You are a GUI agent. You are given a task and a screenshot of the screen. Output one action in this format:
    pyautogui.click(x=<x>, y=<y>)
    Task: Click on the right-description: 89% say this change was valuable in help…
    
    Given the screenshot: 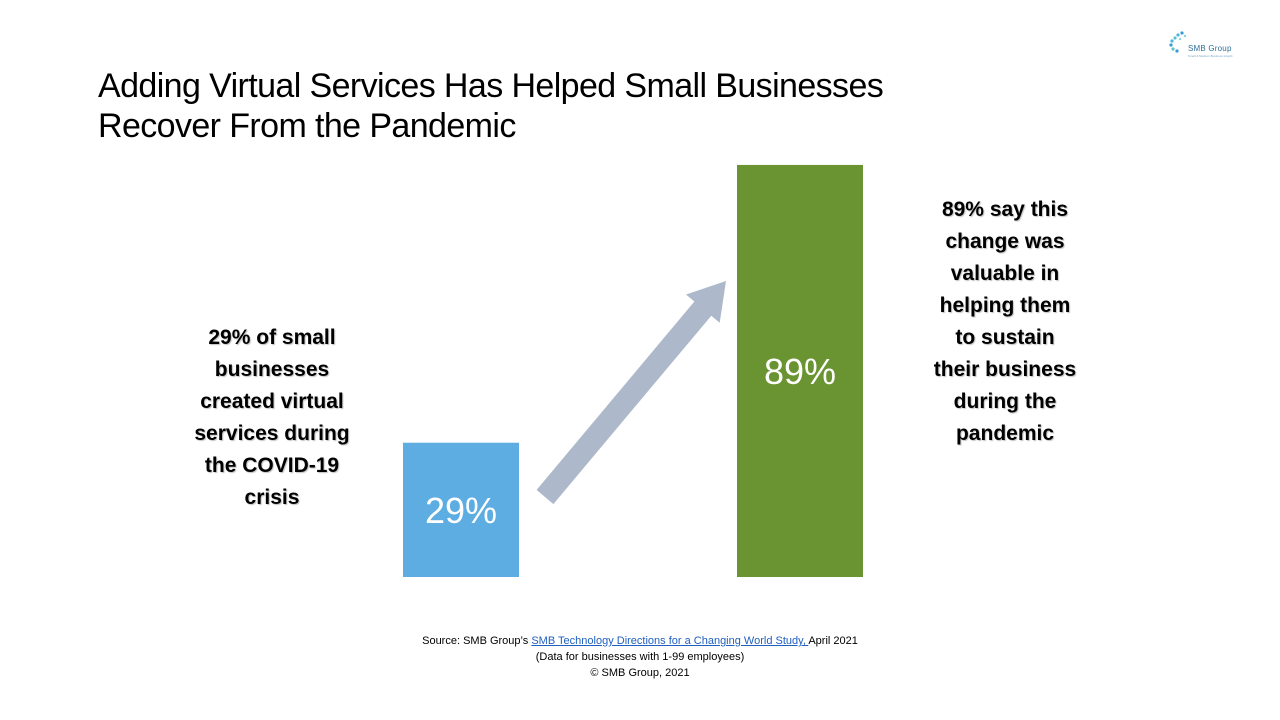 What is the action you would take?
    pyautogui.click(x=1005, y=321)
    